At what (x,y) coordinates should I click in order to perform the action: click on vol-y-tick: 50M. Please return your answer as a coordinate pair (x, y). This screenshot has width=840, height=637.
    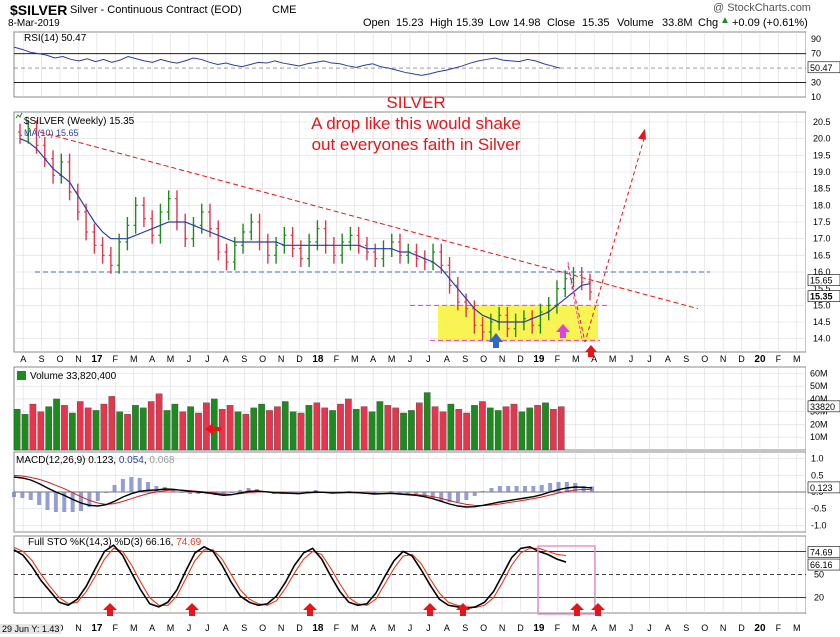
    Looking at the image, I should click on (819, 386).